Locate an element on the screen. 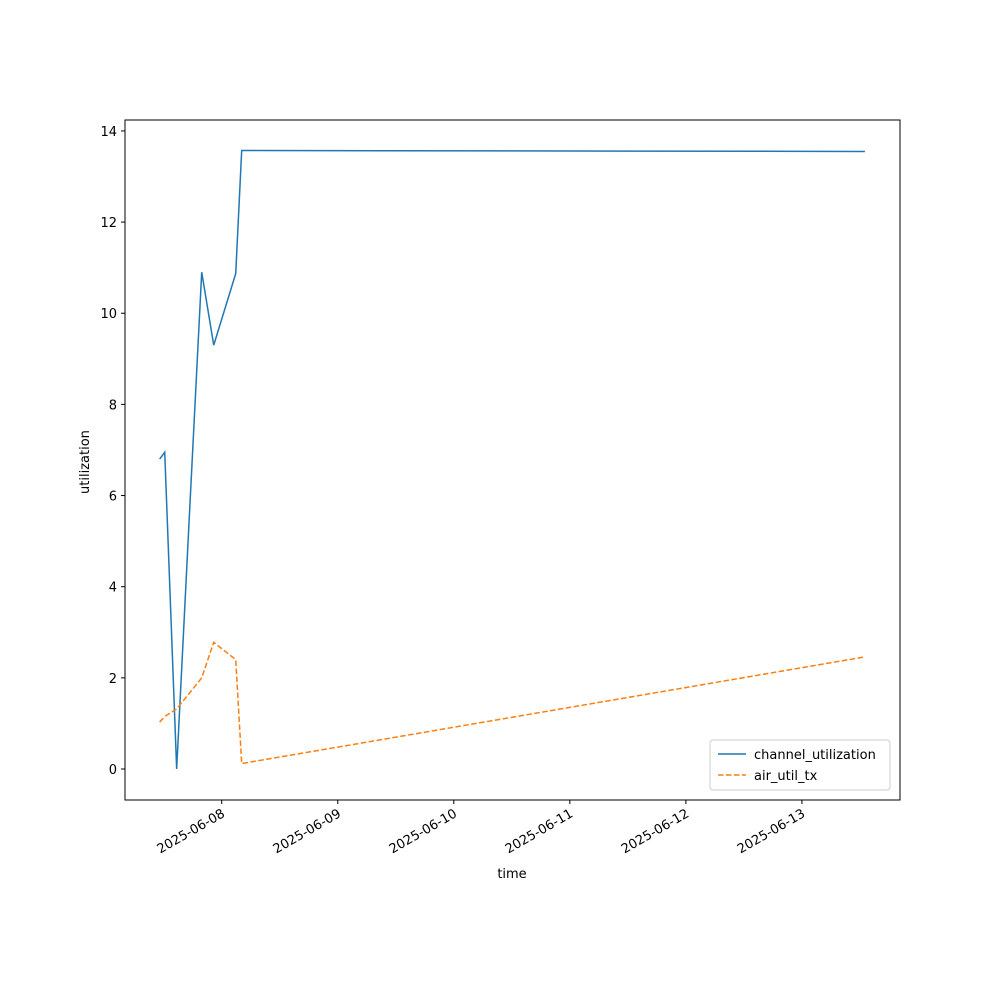 This screenshot has width=1000, height=1004. y-tick-label: 0 is located at coordinates (113, 770).